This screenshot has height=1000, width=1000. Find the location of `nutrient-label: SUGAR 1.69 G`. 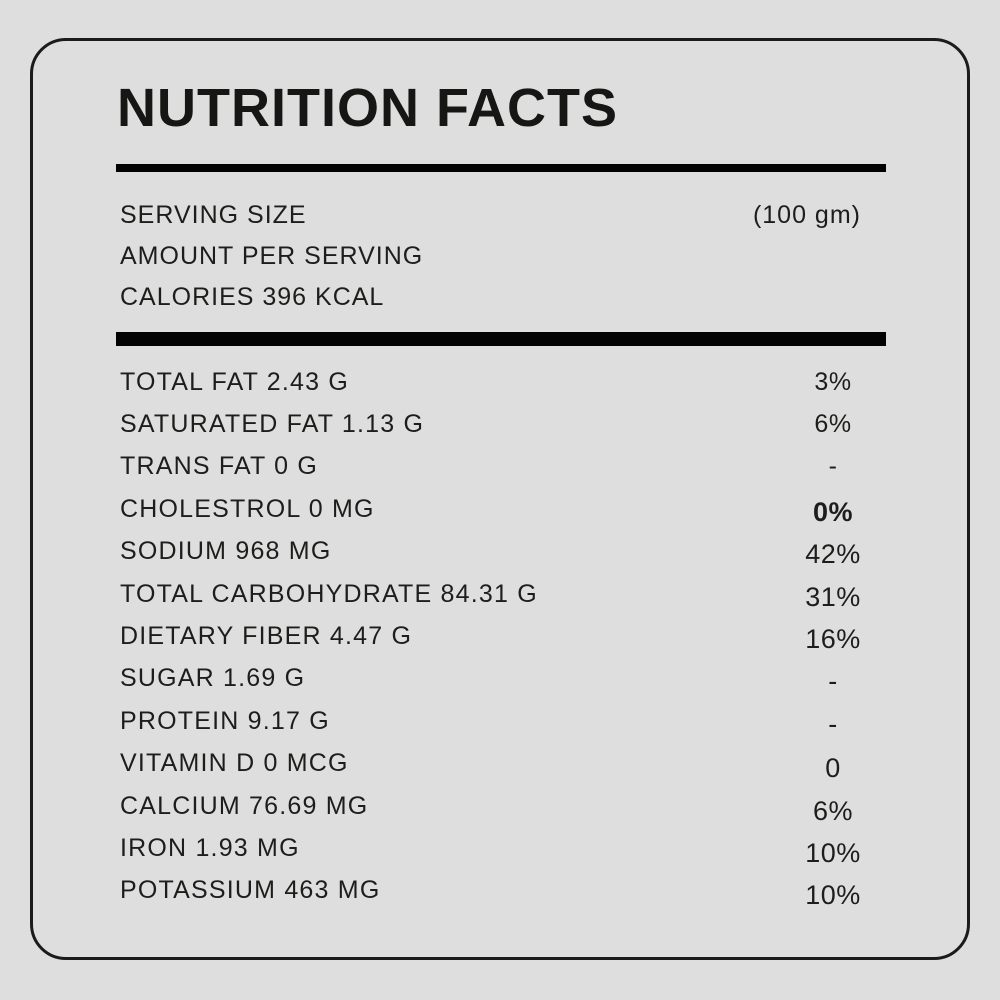

nutrient-label: SUGAR 1.69 G is located at coordinates (213, 678).